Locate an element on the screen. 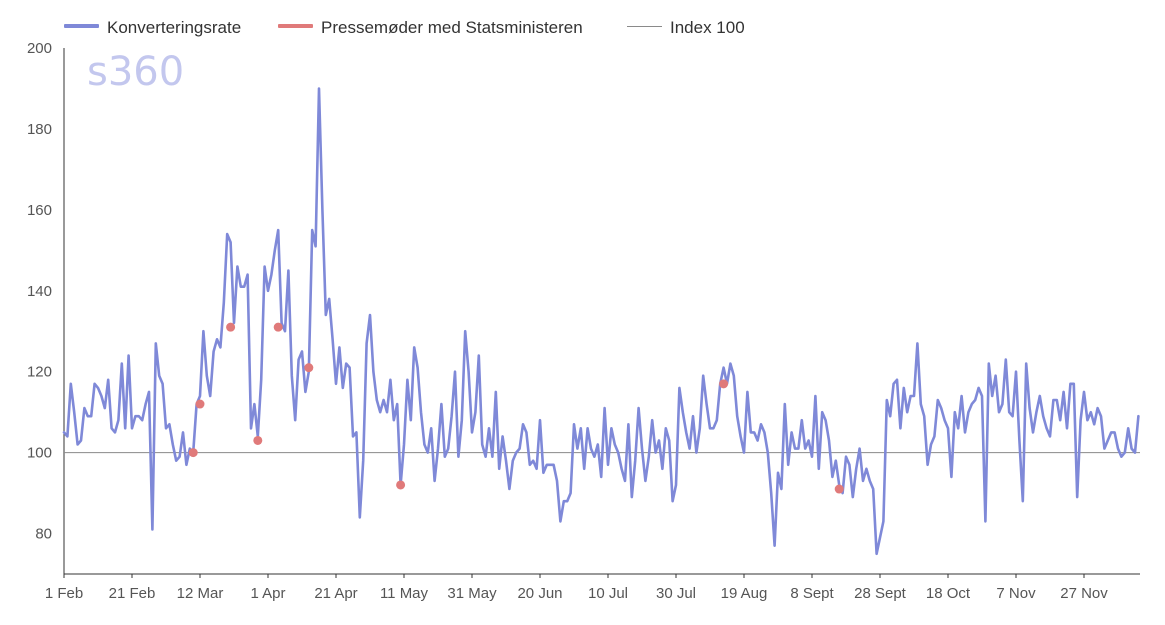 The width and height of the screenshot is (1165, 625). y-tick-label-100: 100 is located at coordinates (39, 453).